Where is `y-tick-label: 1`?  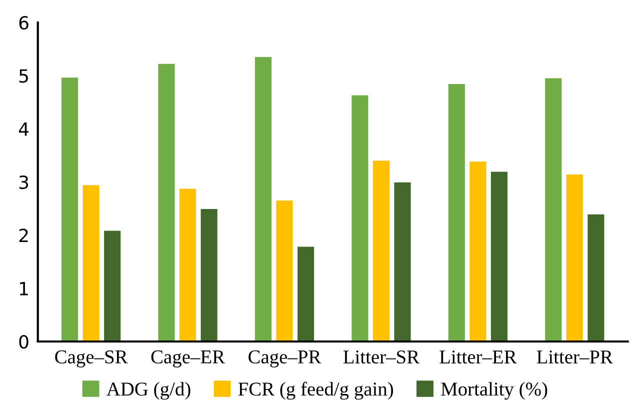
y-tick-label: 1 is located at coordinates (24, 289).